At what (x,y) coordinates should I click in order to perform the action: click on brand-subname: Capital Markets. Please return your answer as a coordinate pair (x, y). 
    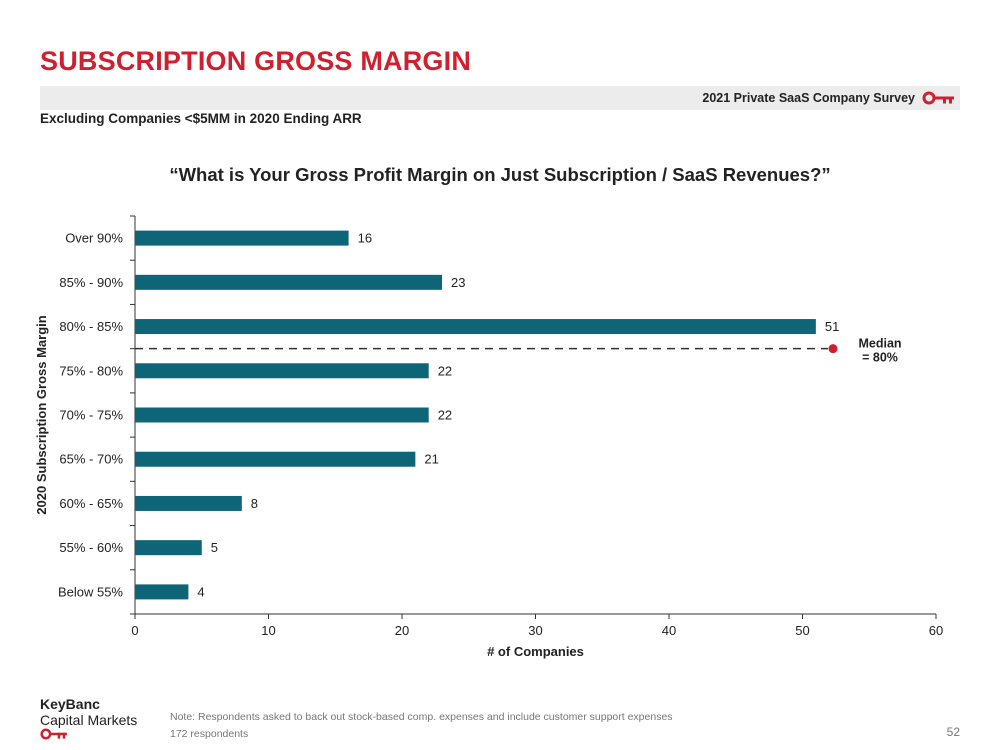
    Looking at the image, I should click on (89, 720).